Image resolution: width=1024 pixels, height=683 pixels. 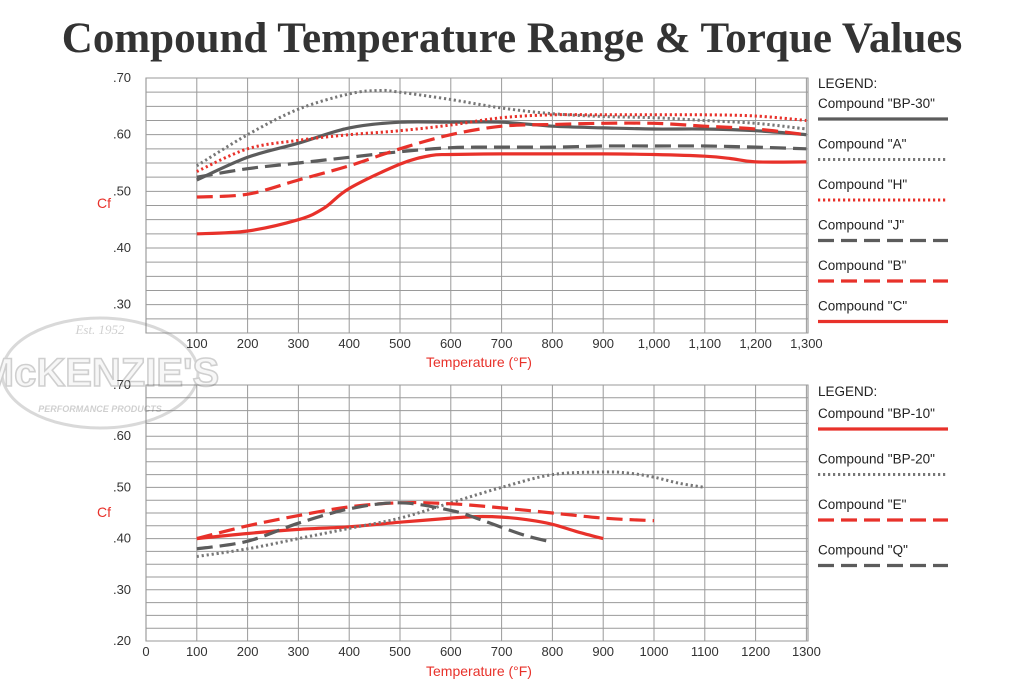 What do you see at coordinates (755, 651) in the screenshot?
I see `x-tick-label: 1200` at bounding box center [755, 651].